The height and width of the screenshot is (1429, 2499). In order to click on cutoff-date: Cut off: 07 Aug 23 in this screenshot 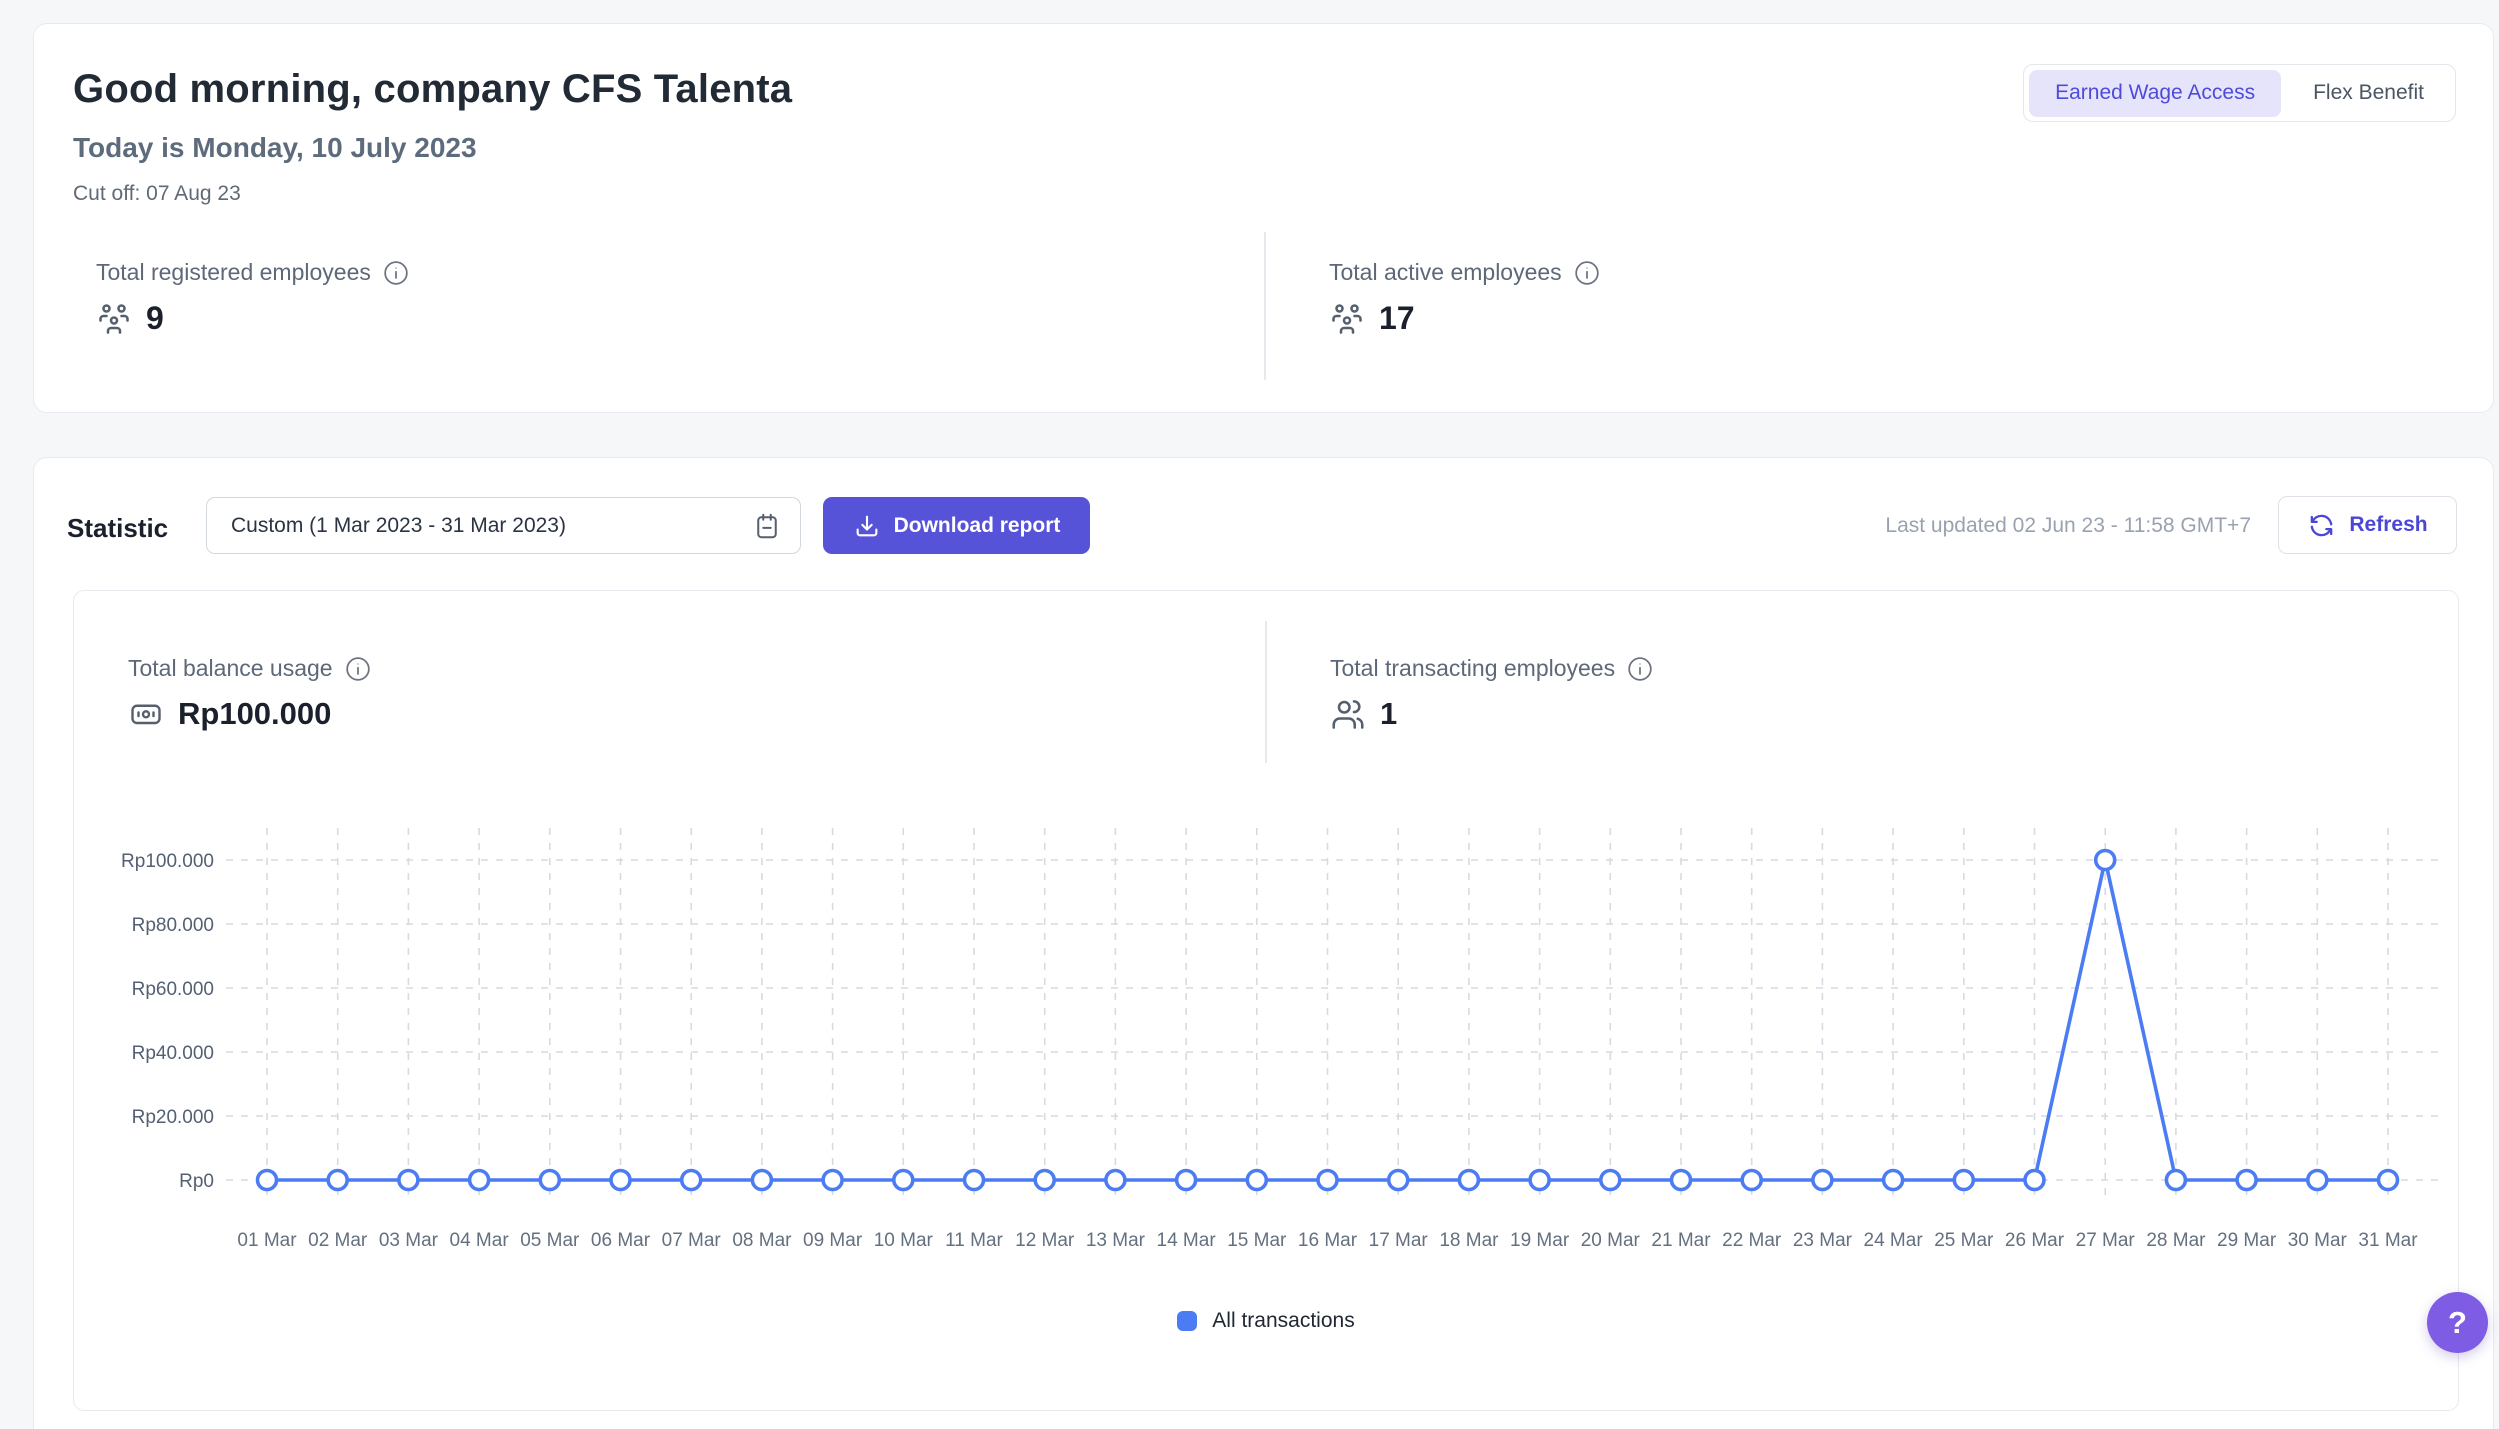, I will do `click(157, 193)`.